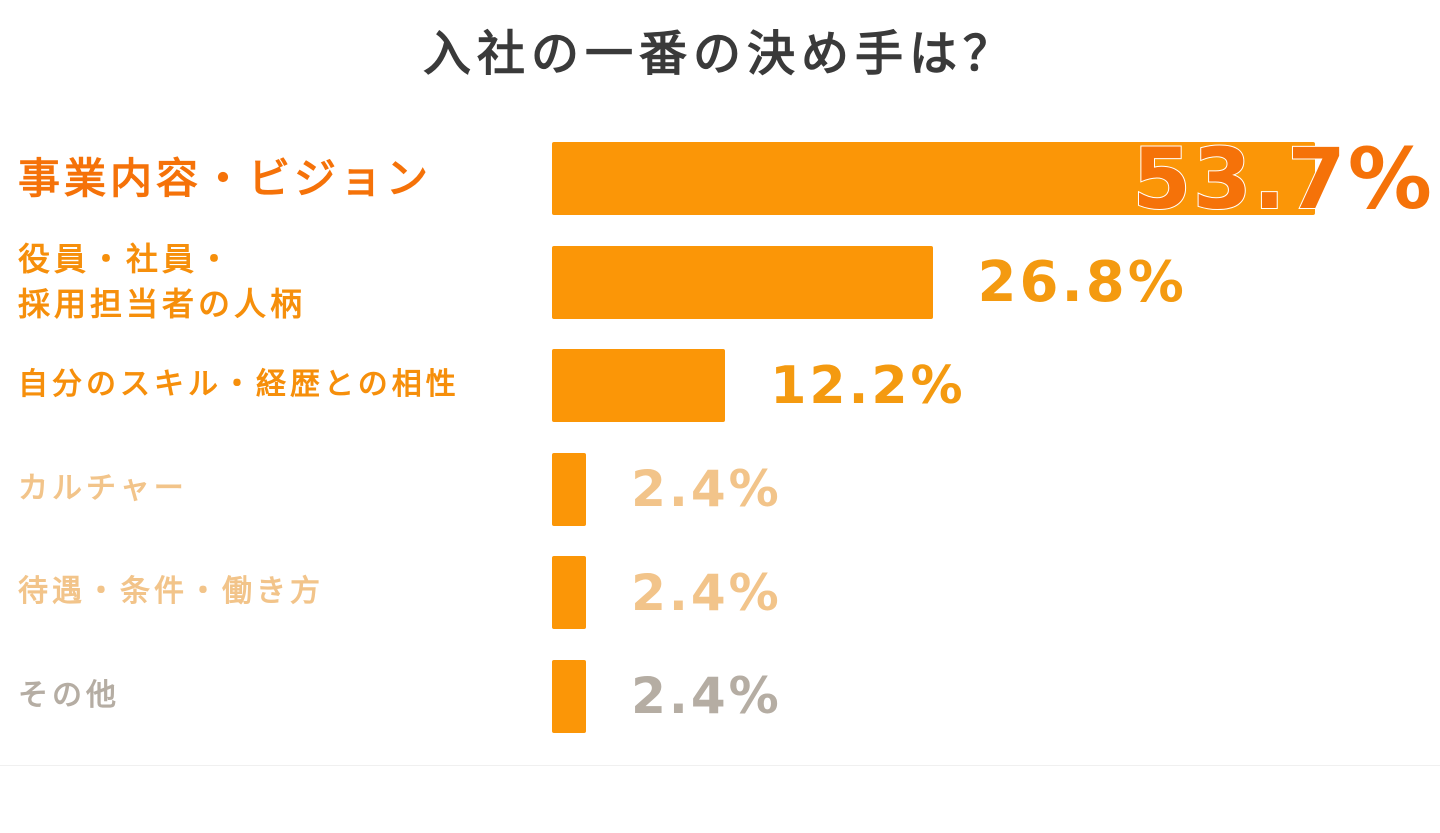 This screenshot has width=1440, height=833. What do you see at coordinates (171, 592) in the screenshot?
I see `category-label-line: 待遇・条件・働き方` at bounding box center [171, 592].